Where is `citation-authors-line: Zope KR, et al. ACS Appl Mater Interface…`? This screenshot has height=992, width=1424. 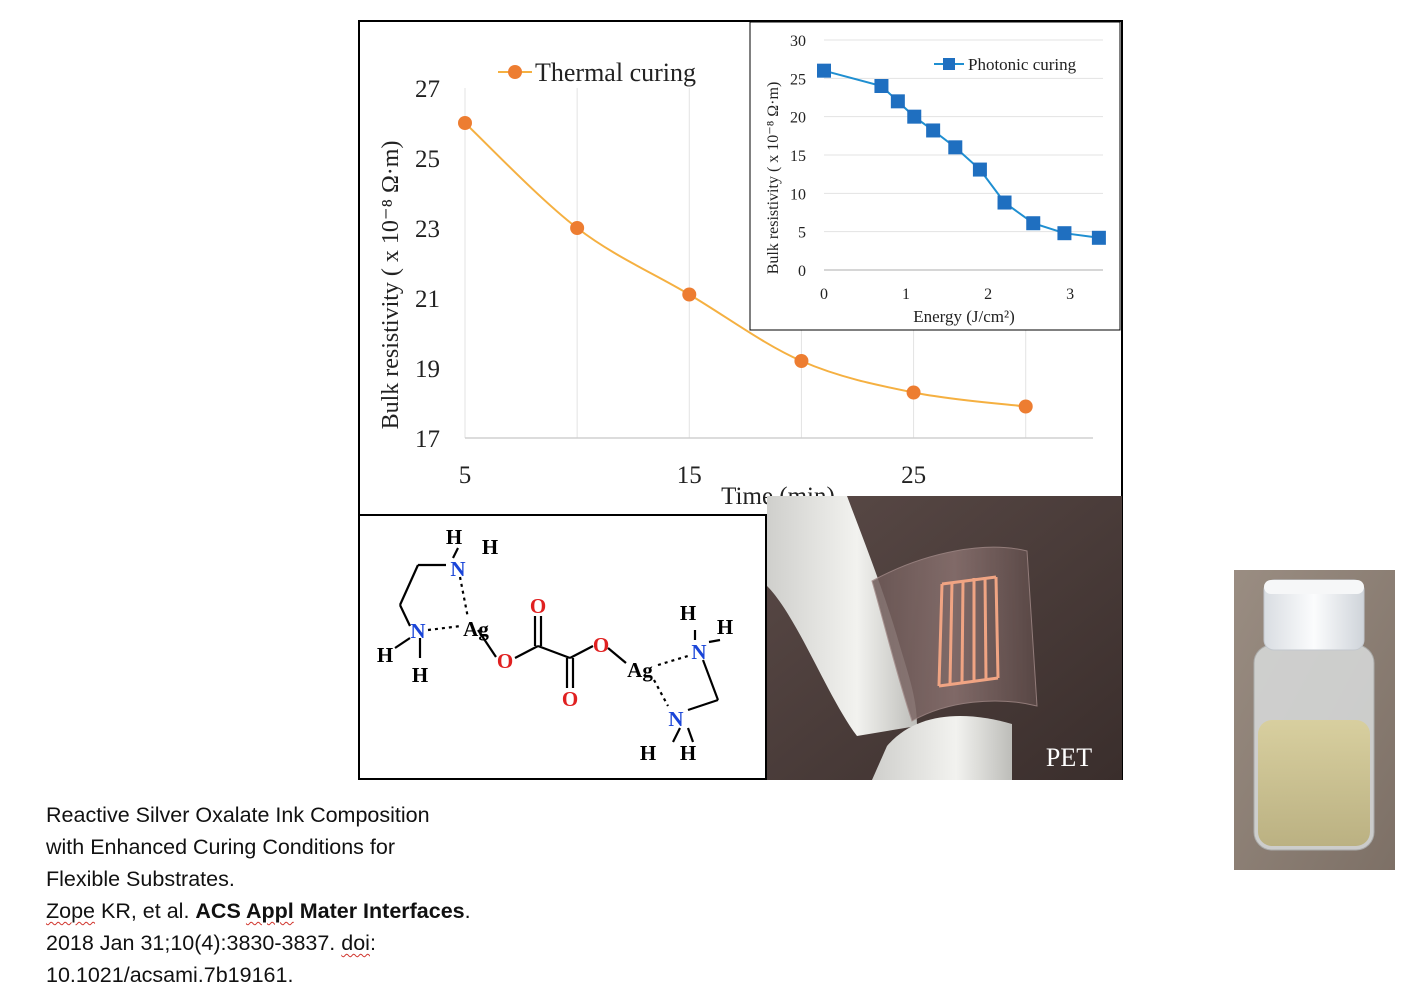
citation-authors-line: Zope KR, et al. ACS Appl Mater Interface… is located at coordinates (306, 911).